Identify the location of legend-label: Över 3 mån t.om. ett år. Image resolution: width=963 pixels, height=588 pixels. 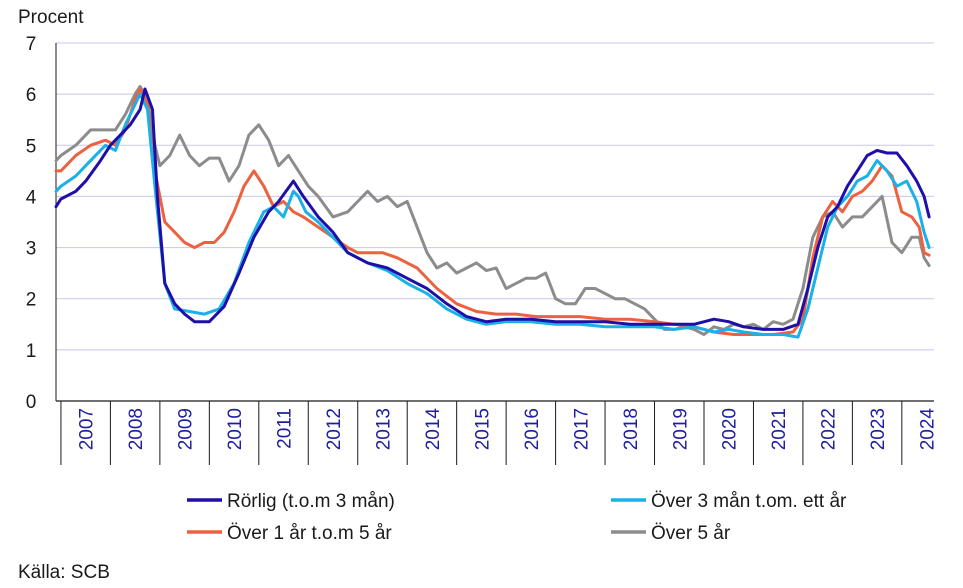
(749, 501).